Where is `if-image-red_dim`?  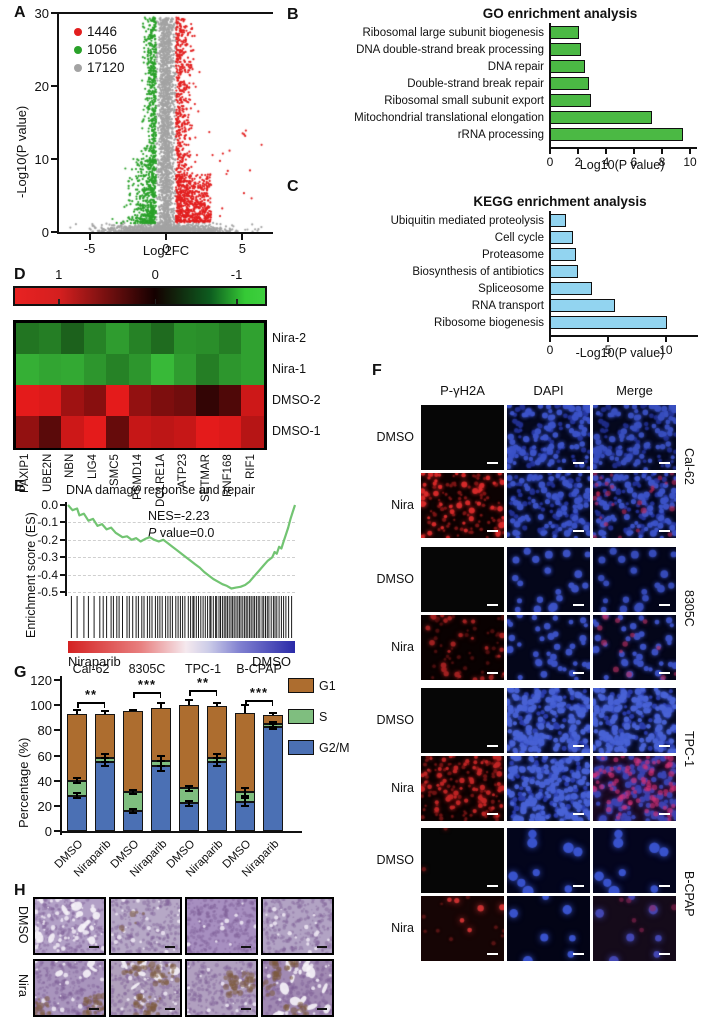
if-image-red_dim is located at coordinates (462, 647).